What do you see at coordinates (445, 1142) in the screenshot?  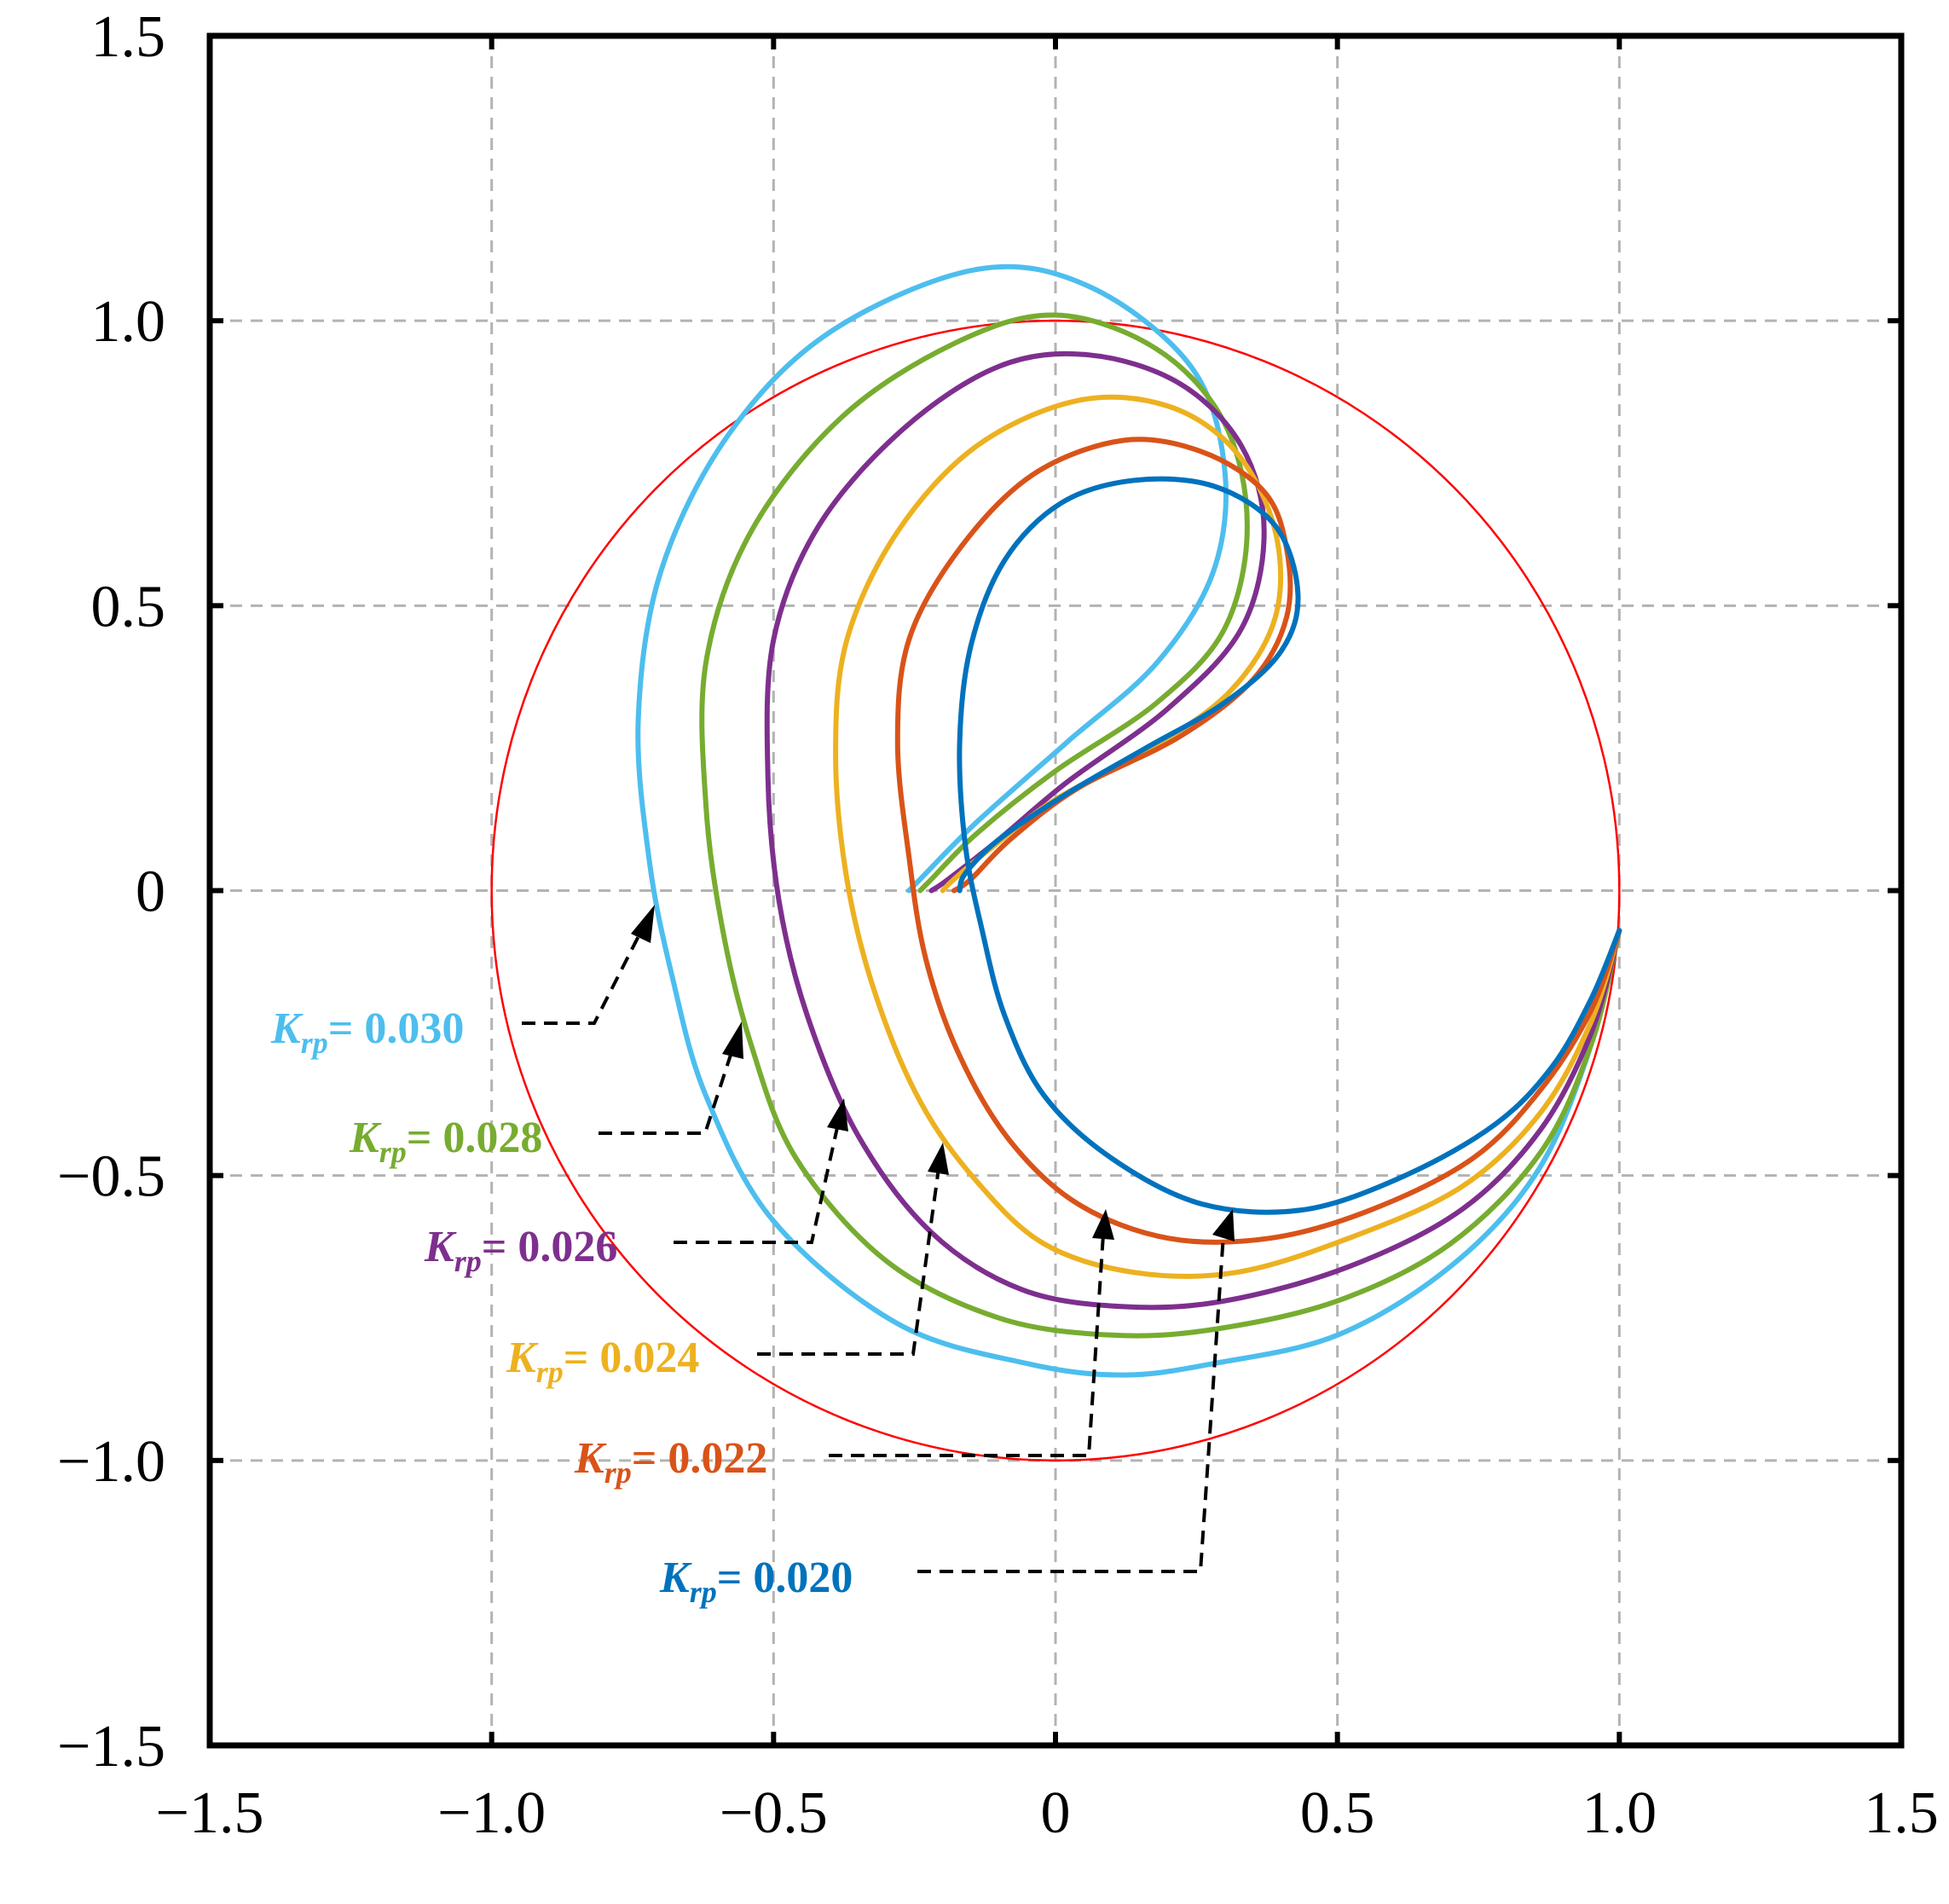 I see `legend-label-0028: Krp= 0.028` at bounding box center [445, 1142].